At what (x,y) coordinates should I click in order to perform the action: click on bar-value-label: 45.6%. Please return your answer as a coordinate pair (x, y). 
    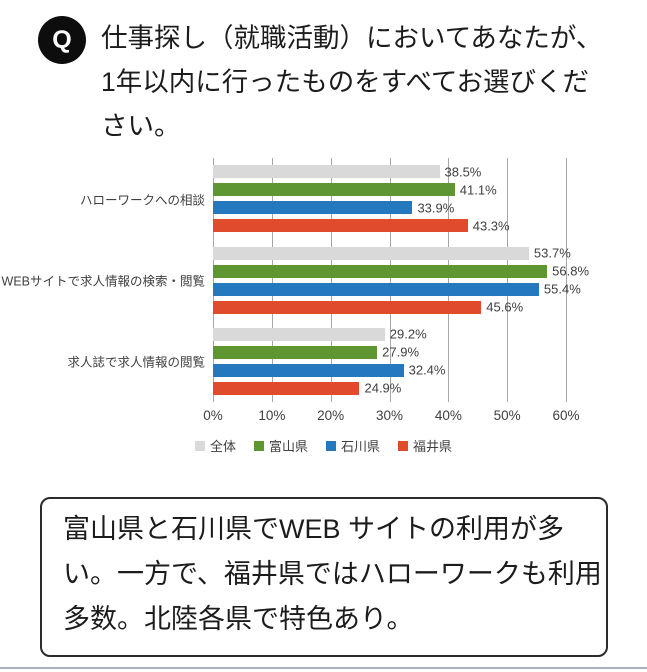
    Looking at the image, I should click on (505, 307).